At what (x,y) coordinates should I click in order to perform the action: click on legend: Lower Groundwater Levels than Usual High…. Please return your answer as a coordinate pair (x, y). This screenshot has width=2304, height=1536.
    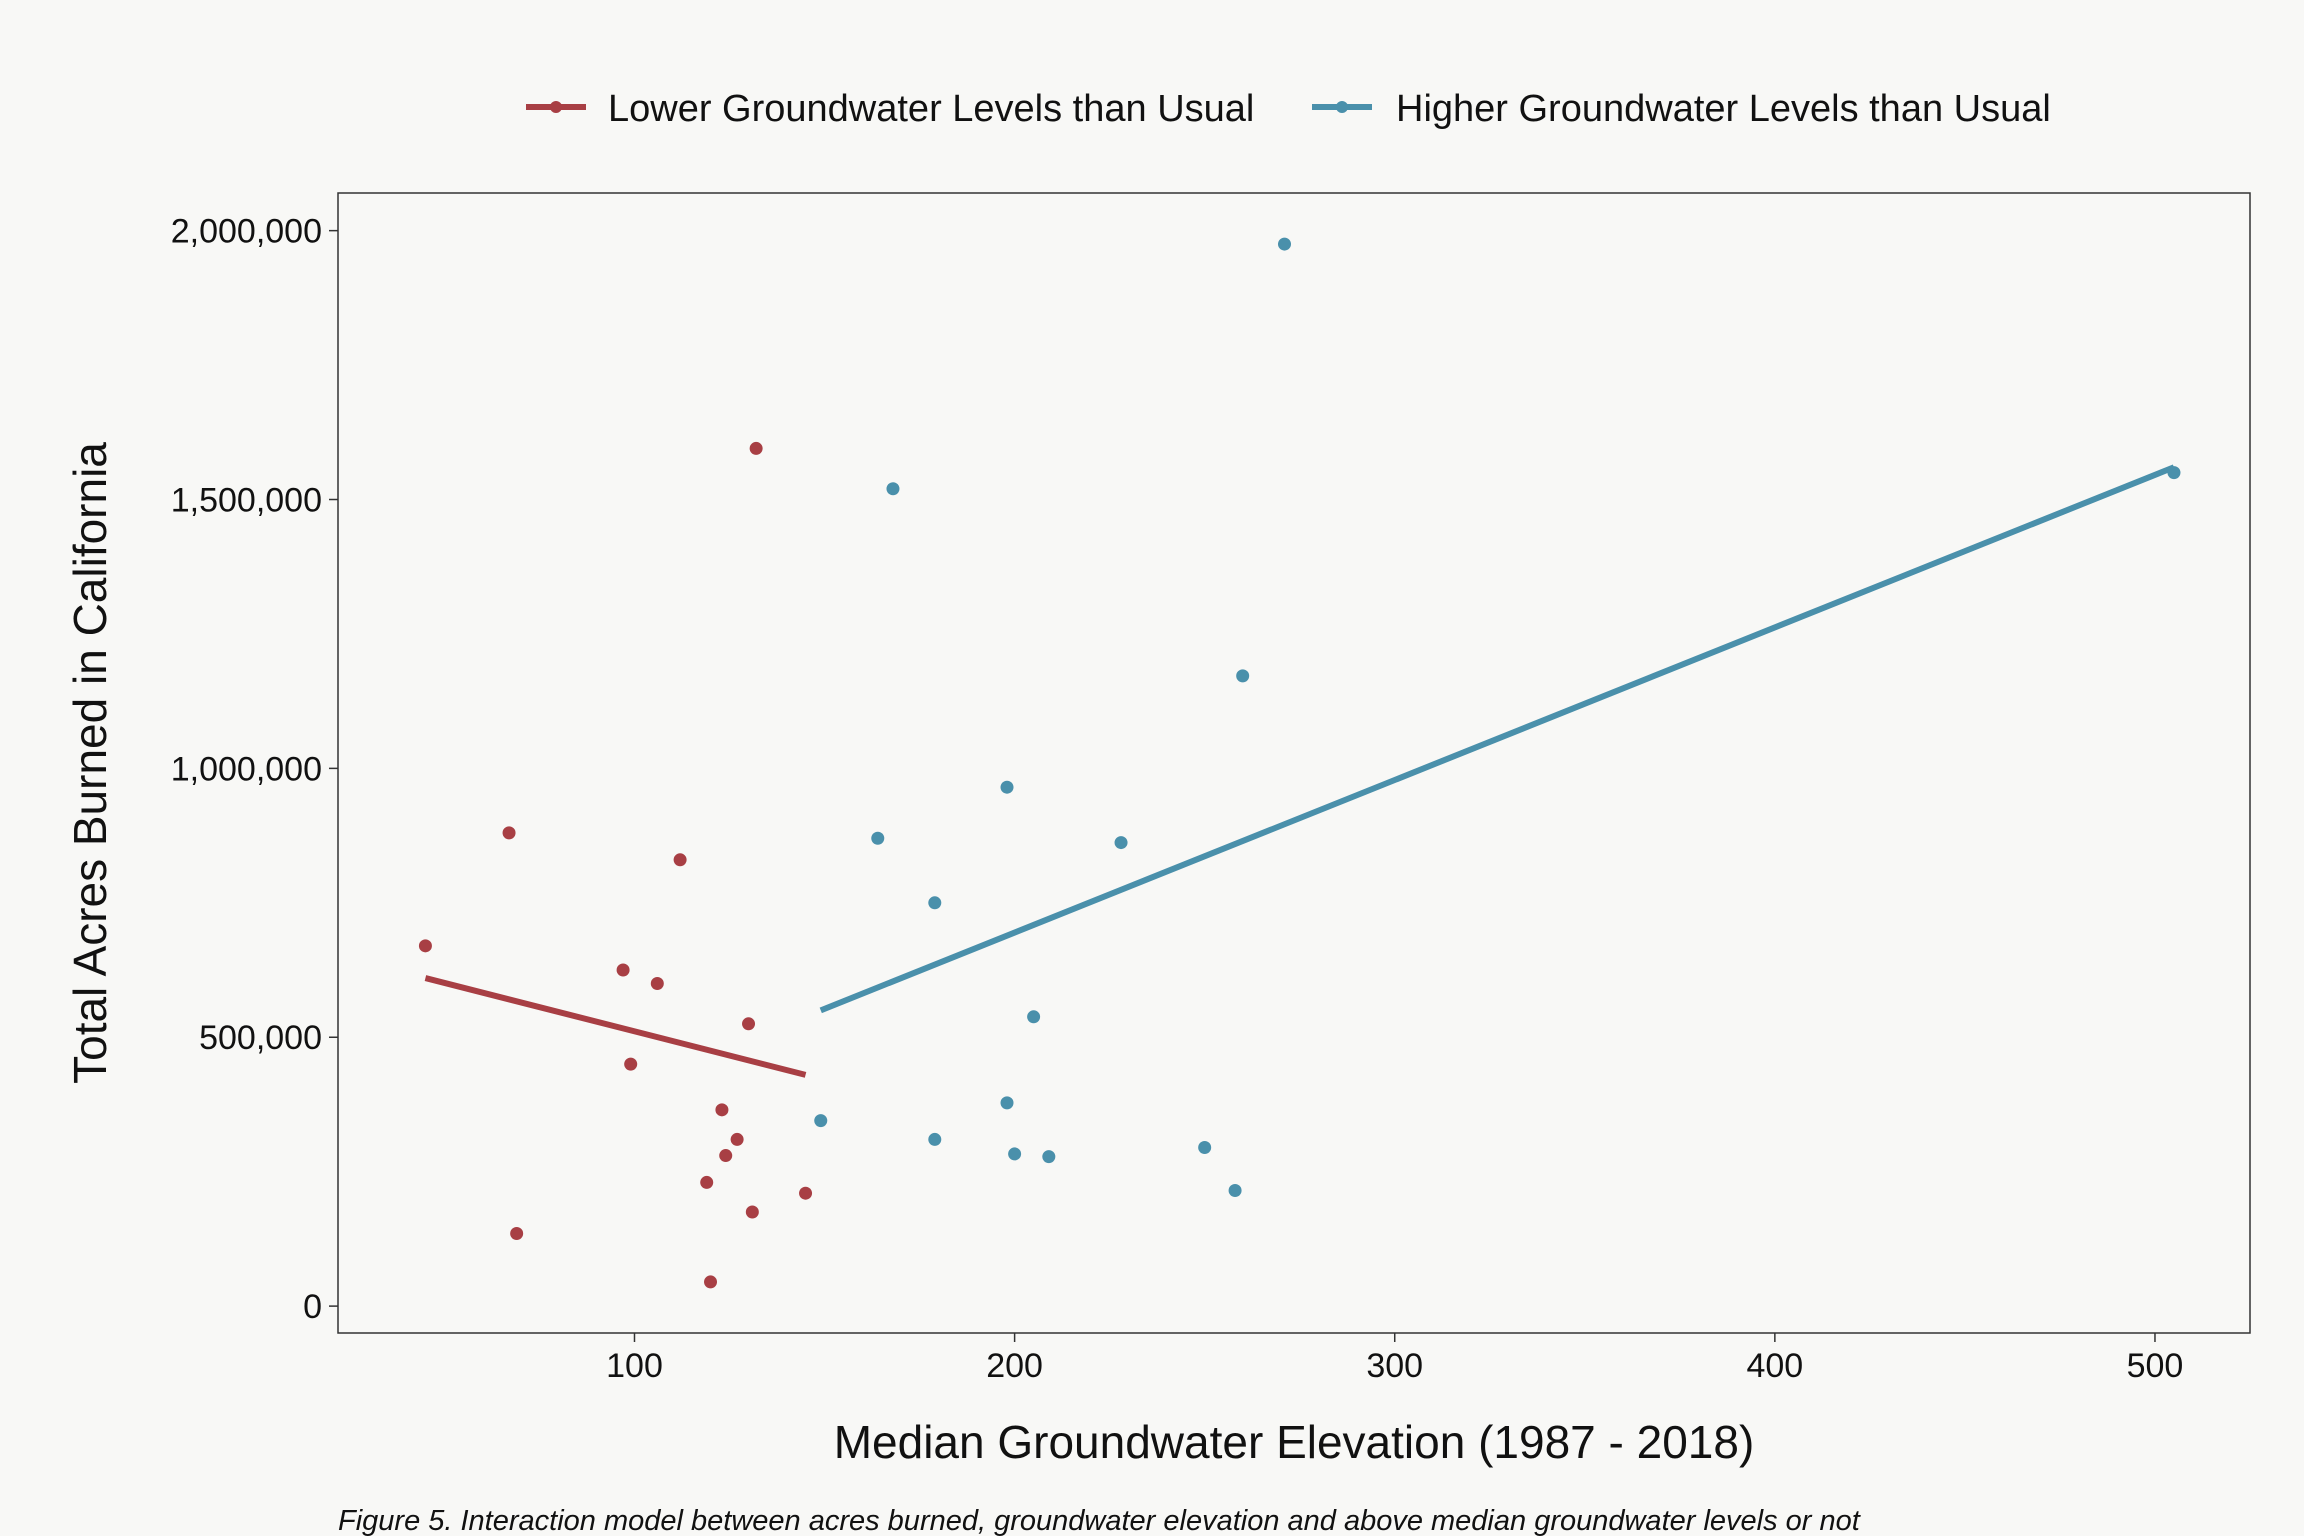
    Looking at the image, I should click on (1288, 109).